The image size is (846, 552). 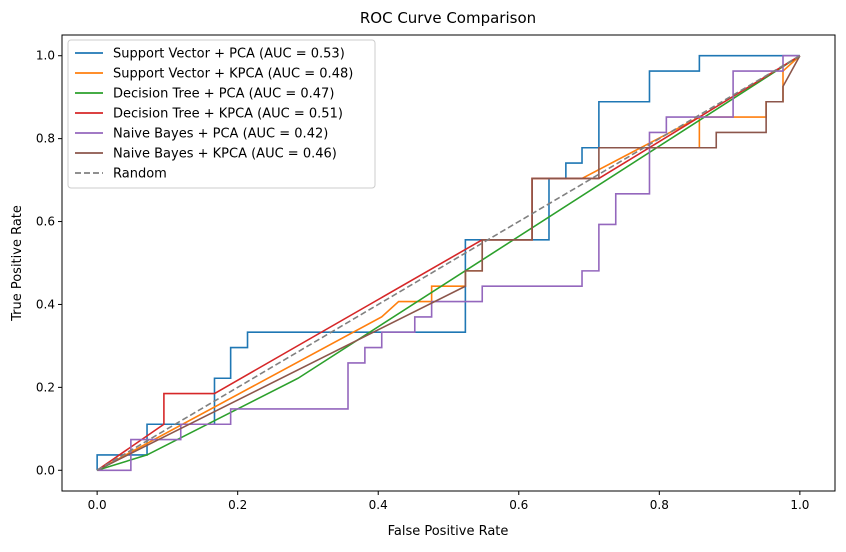 What do you see at coordinates (229, 54) in the screenshot?
I see `legend-label: Support Vector + PCA (AUC = 0.53)` at bounding box center [229, 54].